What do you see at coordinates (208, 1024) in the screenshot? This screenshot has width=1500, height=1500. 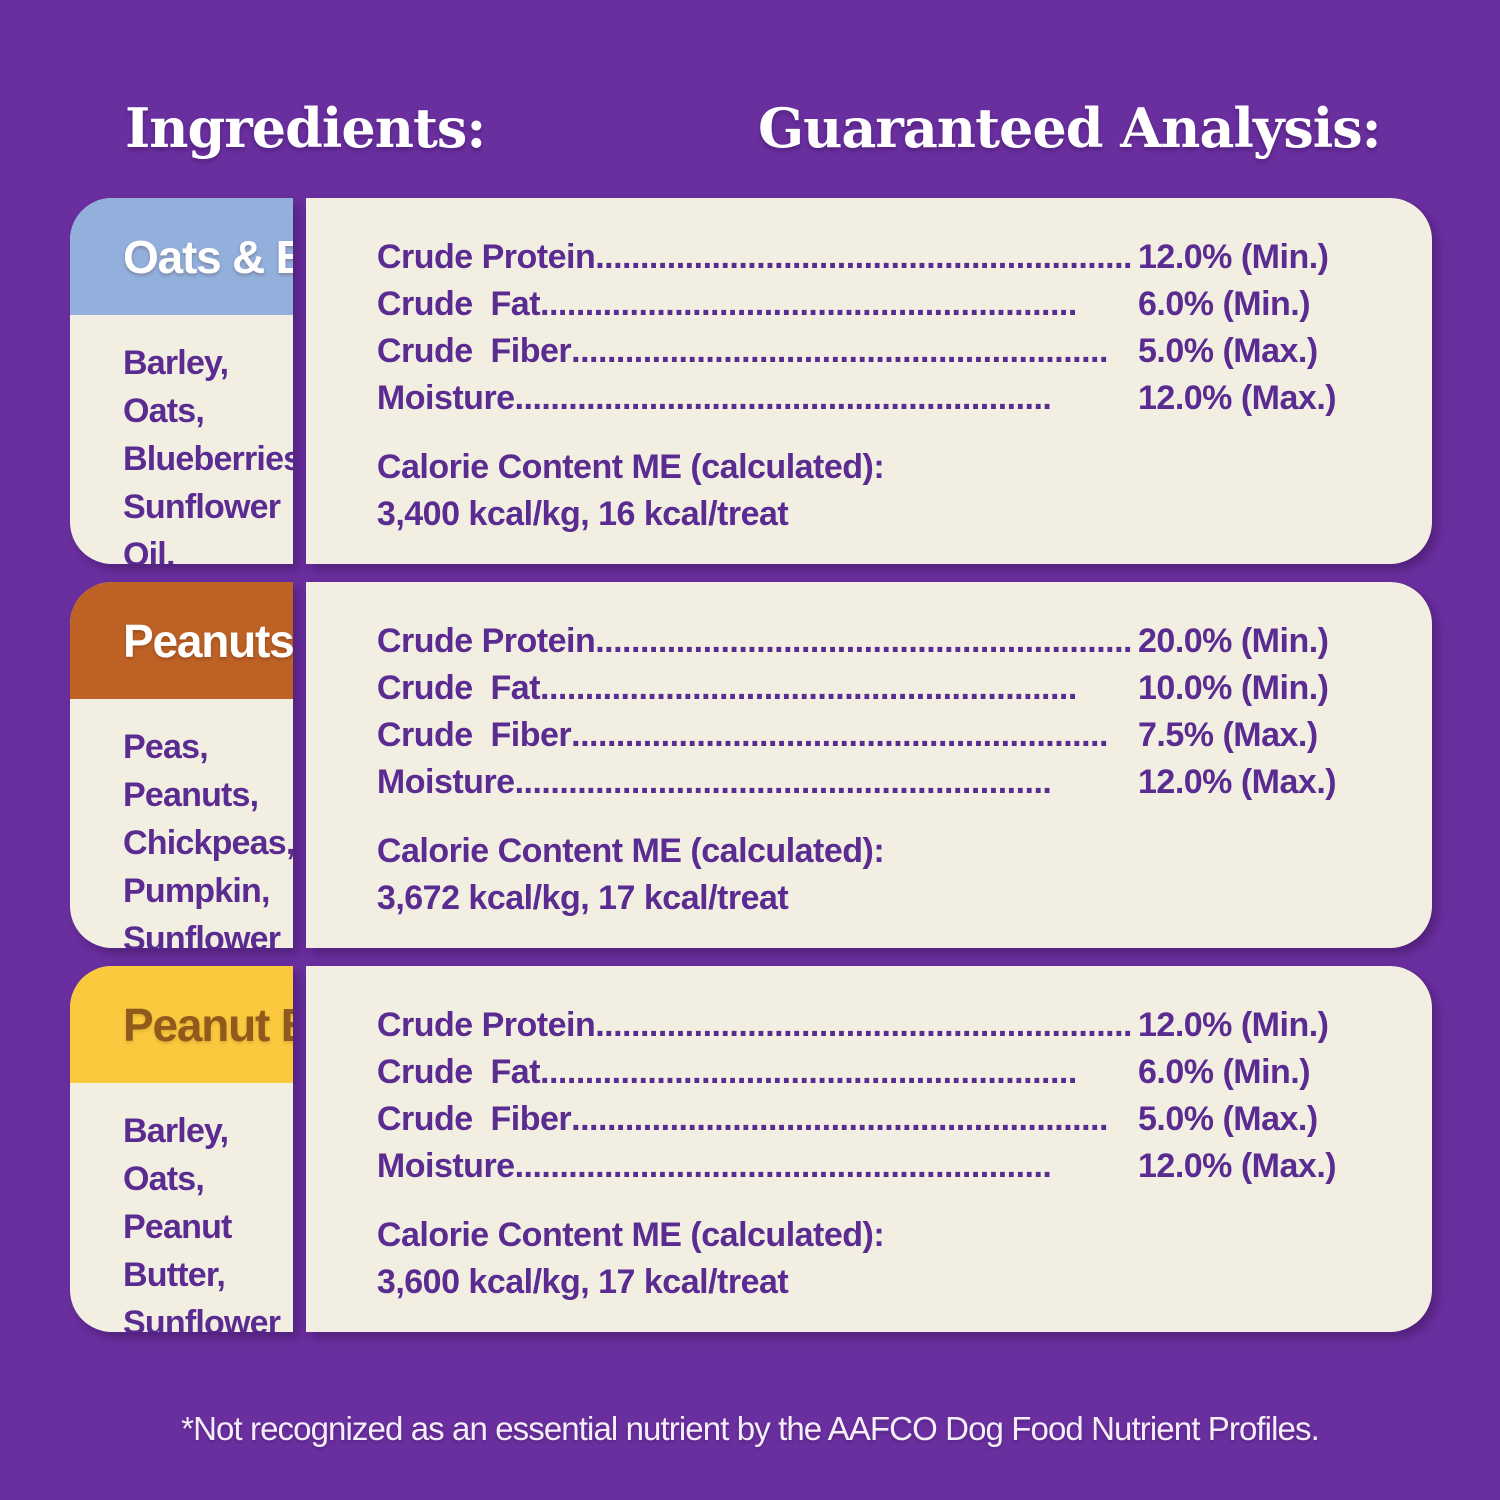 I see `flavor-name: Peanut Butter & Banana` at bounding box center [208, 1024].